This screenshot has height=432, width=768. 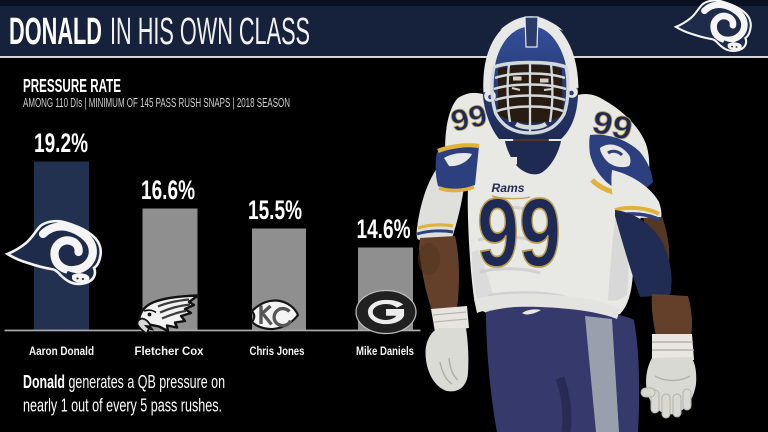 What do you see at coordinates (277, 351) in the screenshot?
I see `svg-text: Chris Jones` at bounding box center [277, 351].